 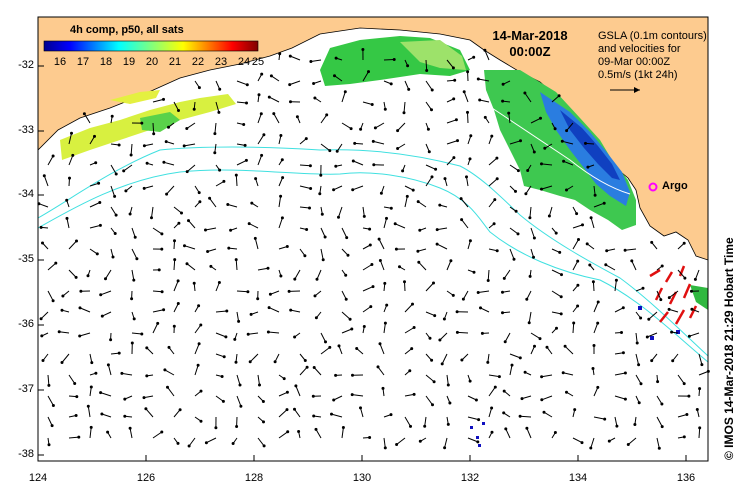 What do you see at coordinates (653, 187) in the screenshot?
I see `argo-marker` at bounding box center [653, 187].